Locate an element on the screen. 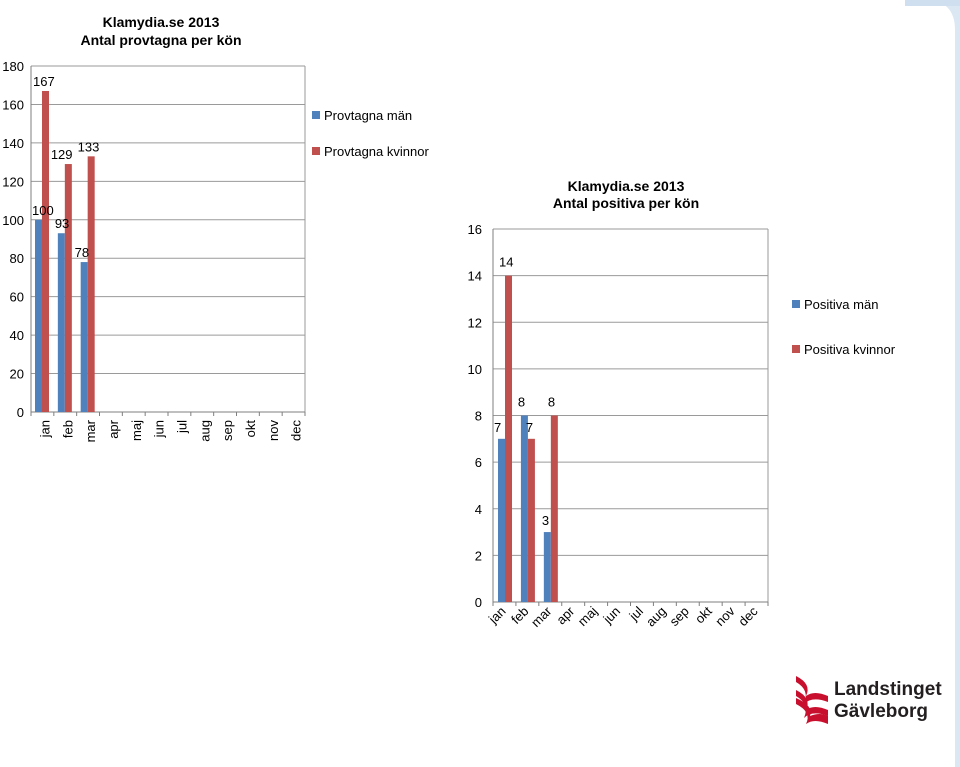 The width and height of the screenshot is (960, 767). provtagna-category-label: feb is located at coordinates (67, 429).